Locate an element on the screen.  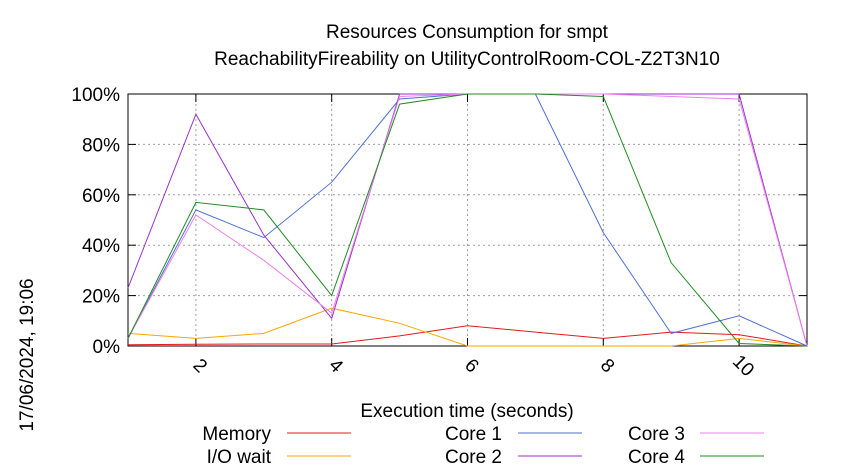
series-line-memory is located at coordinates (467, 336).